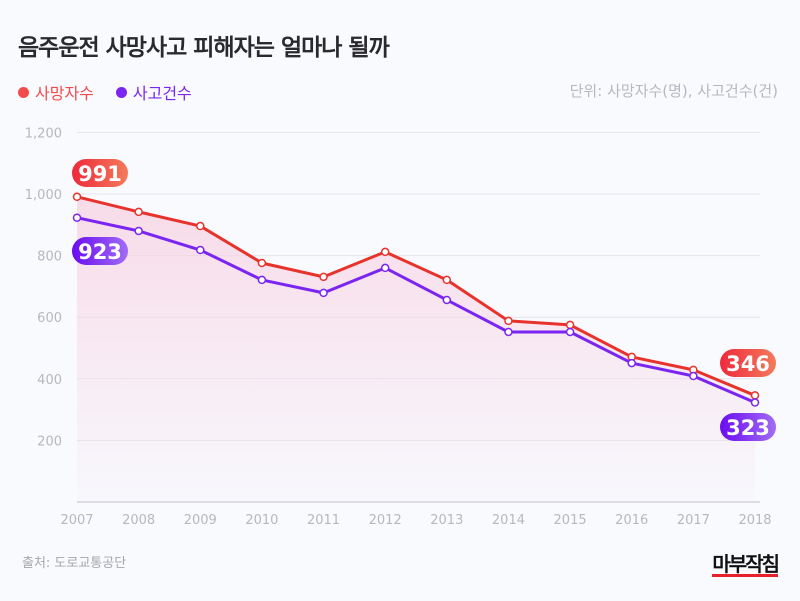  I want to click on y-tick-label: 1,000, so click(43, 195).